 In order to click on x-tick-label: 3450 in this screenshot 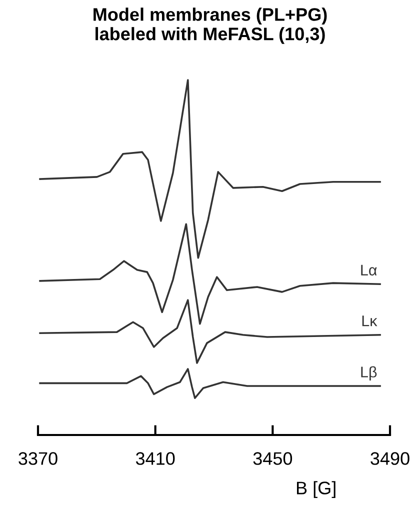, I will do `click(272, 458)`.